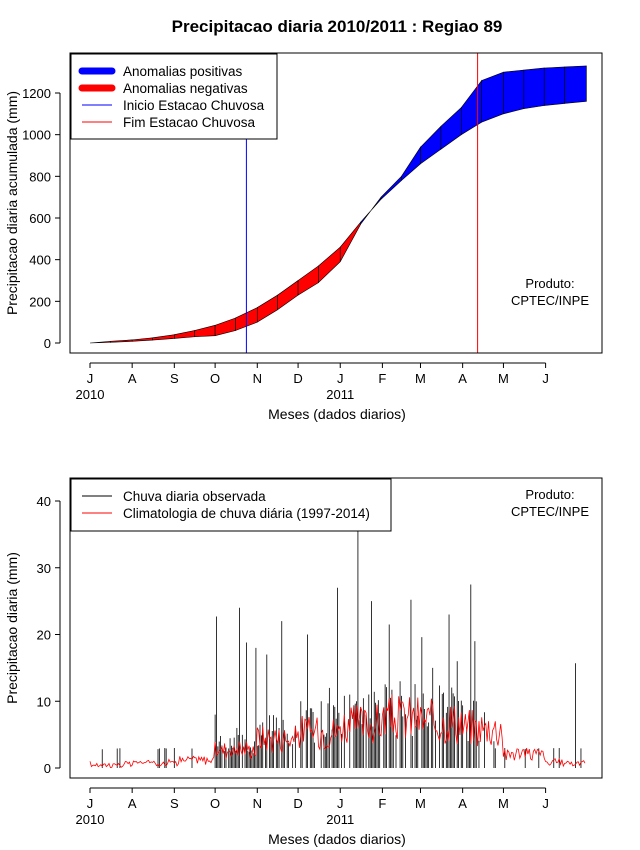 This screenshot has height=850, width=640. I want to click on y-tick-label: 1000, so click(36, 135).